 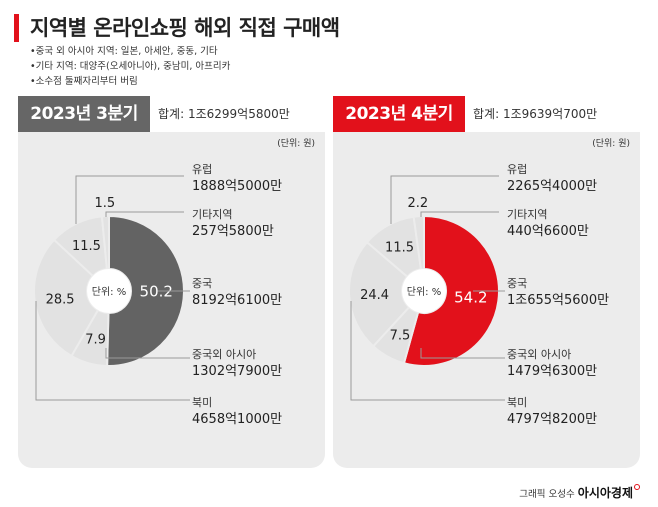 I want to click on panel-title: 2023년 3분기, so click(x=84, y=114).